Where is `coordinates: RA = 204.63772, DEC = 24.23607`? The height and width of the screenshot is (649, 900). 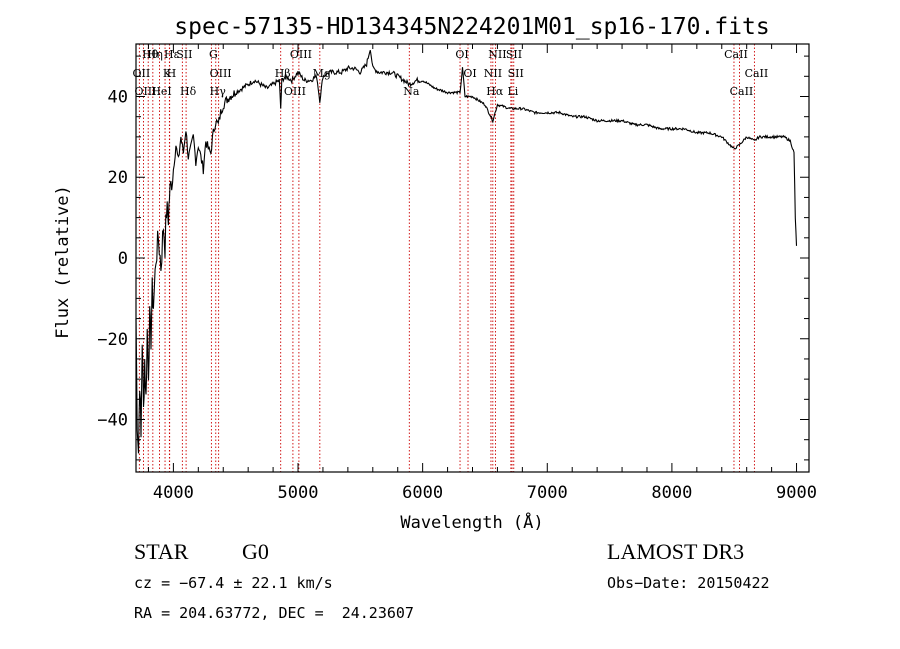
coordinates: RA = 204.63772, DEC = 24.23607 is located at coordinates (274, 613).